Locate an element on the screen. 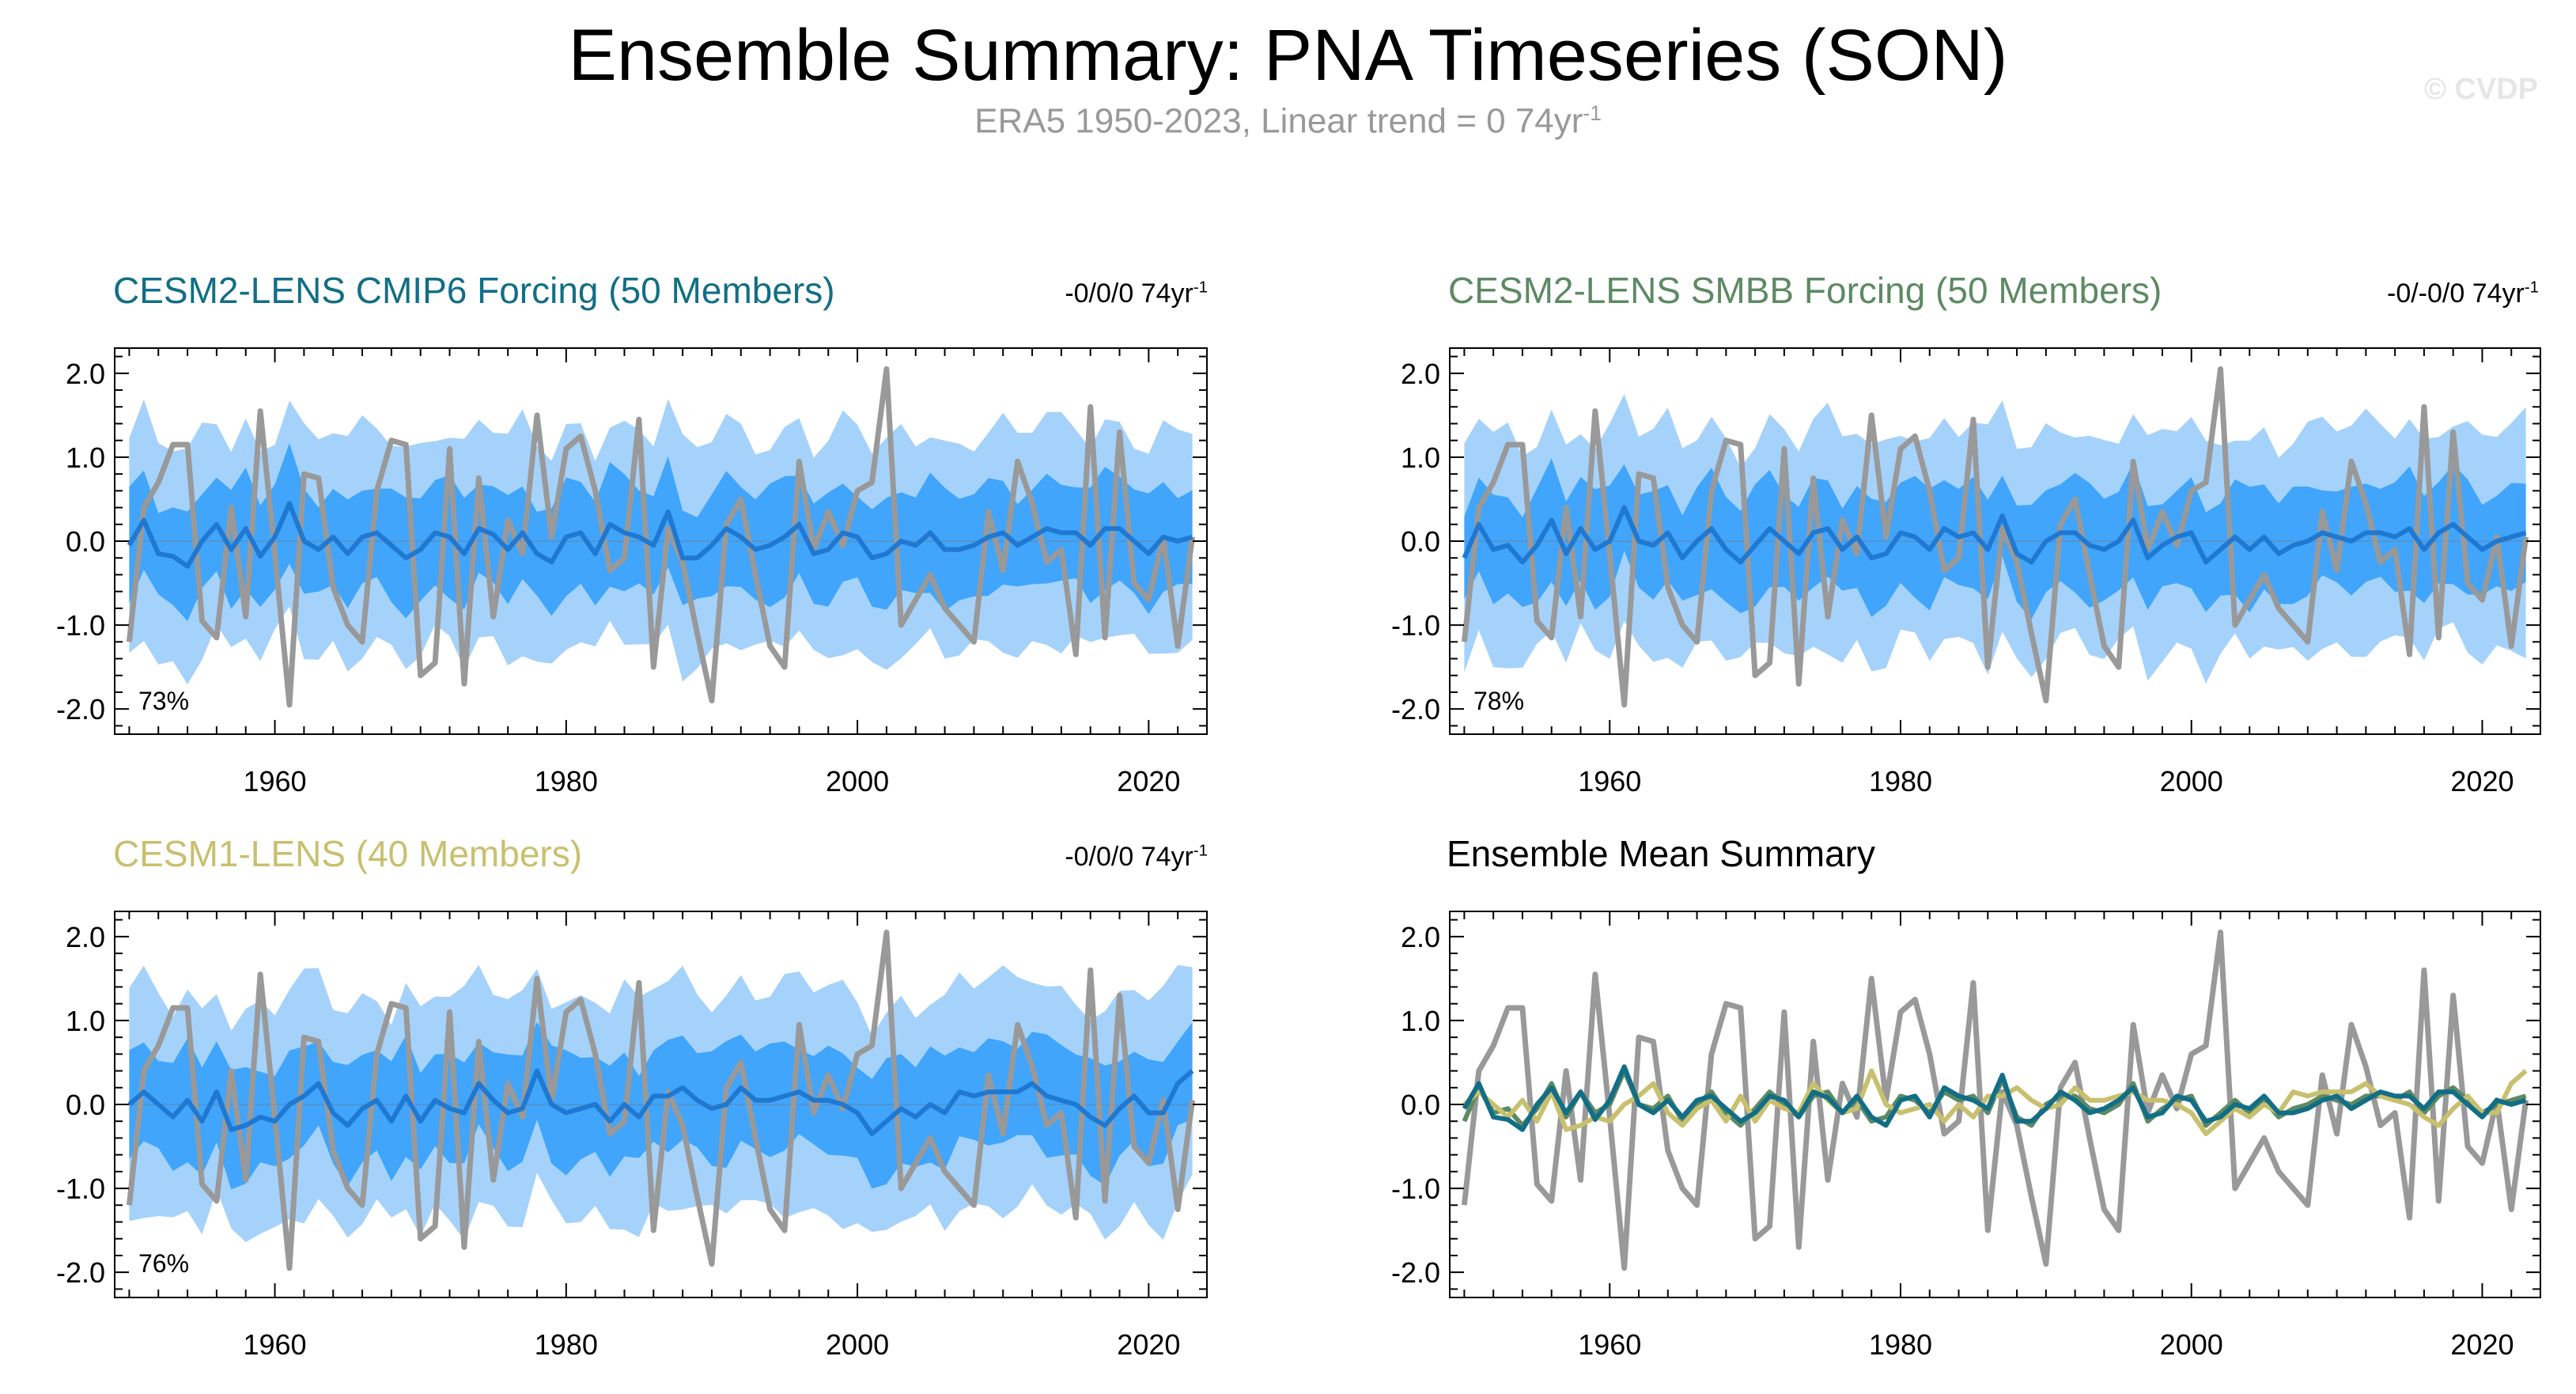 The image size is (2576, 1394). panel-percent-smbb: 78% is located at coordinates (1499, 701).